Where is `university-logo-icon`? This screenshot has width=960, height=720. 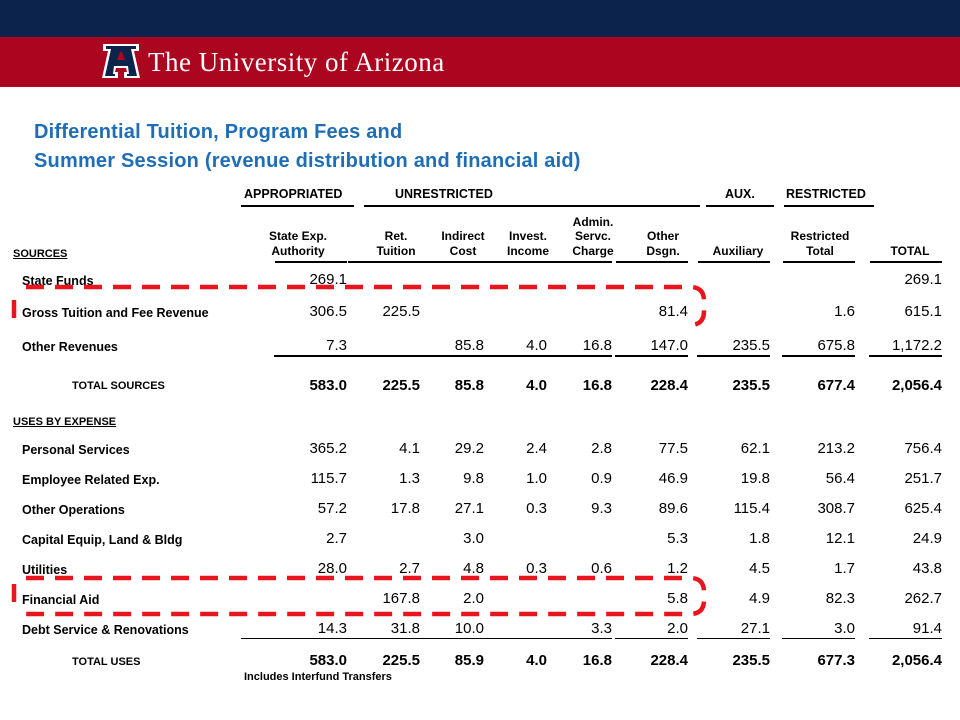 university-logo-icon is located at coordinates (121, 61).